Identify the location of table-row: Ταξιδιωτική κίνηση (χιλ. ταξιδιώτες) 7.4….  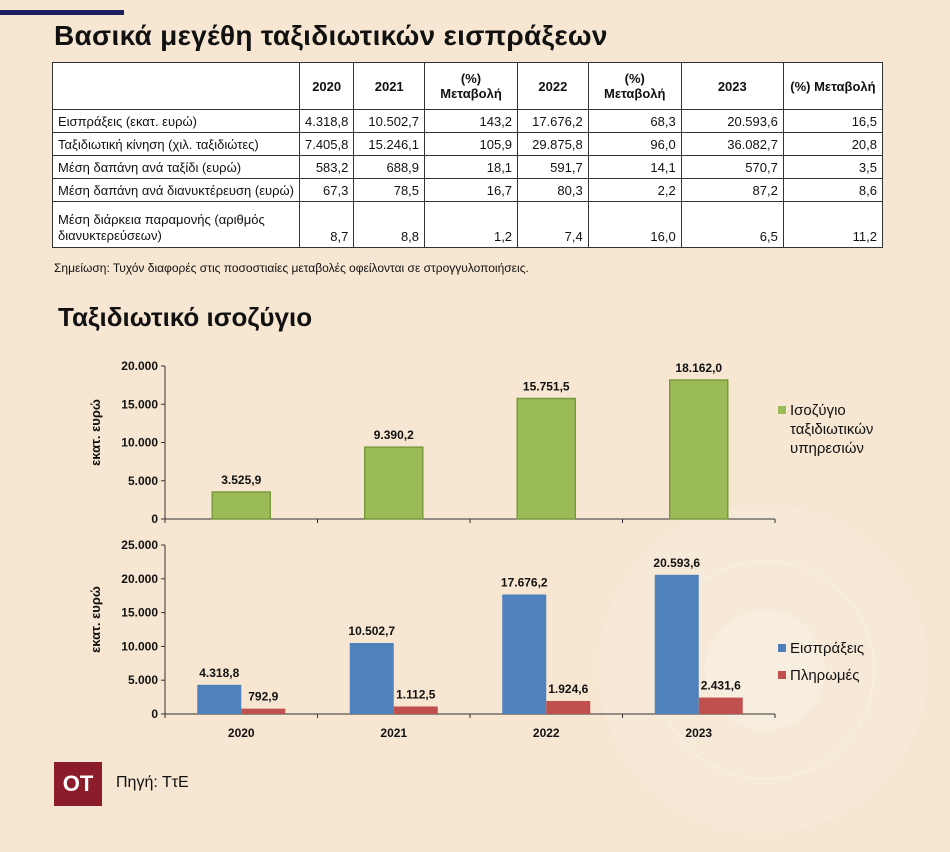
(468, 144).